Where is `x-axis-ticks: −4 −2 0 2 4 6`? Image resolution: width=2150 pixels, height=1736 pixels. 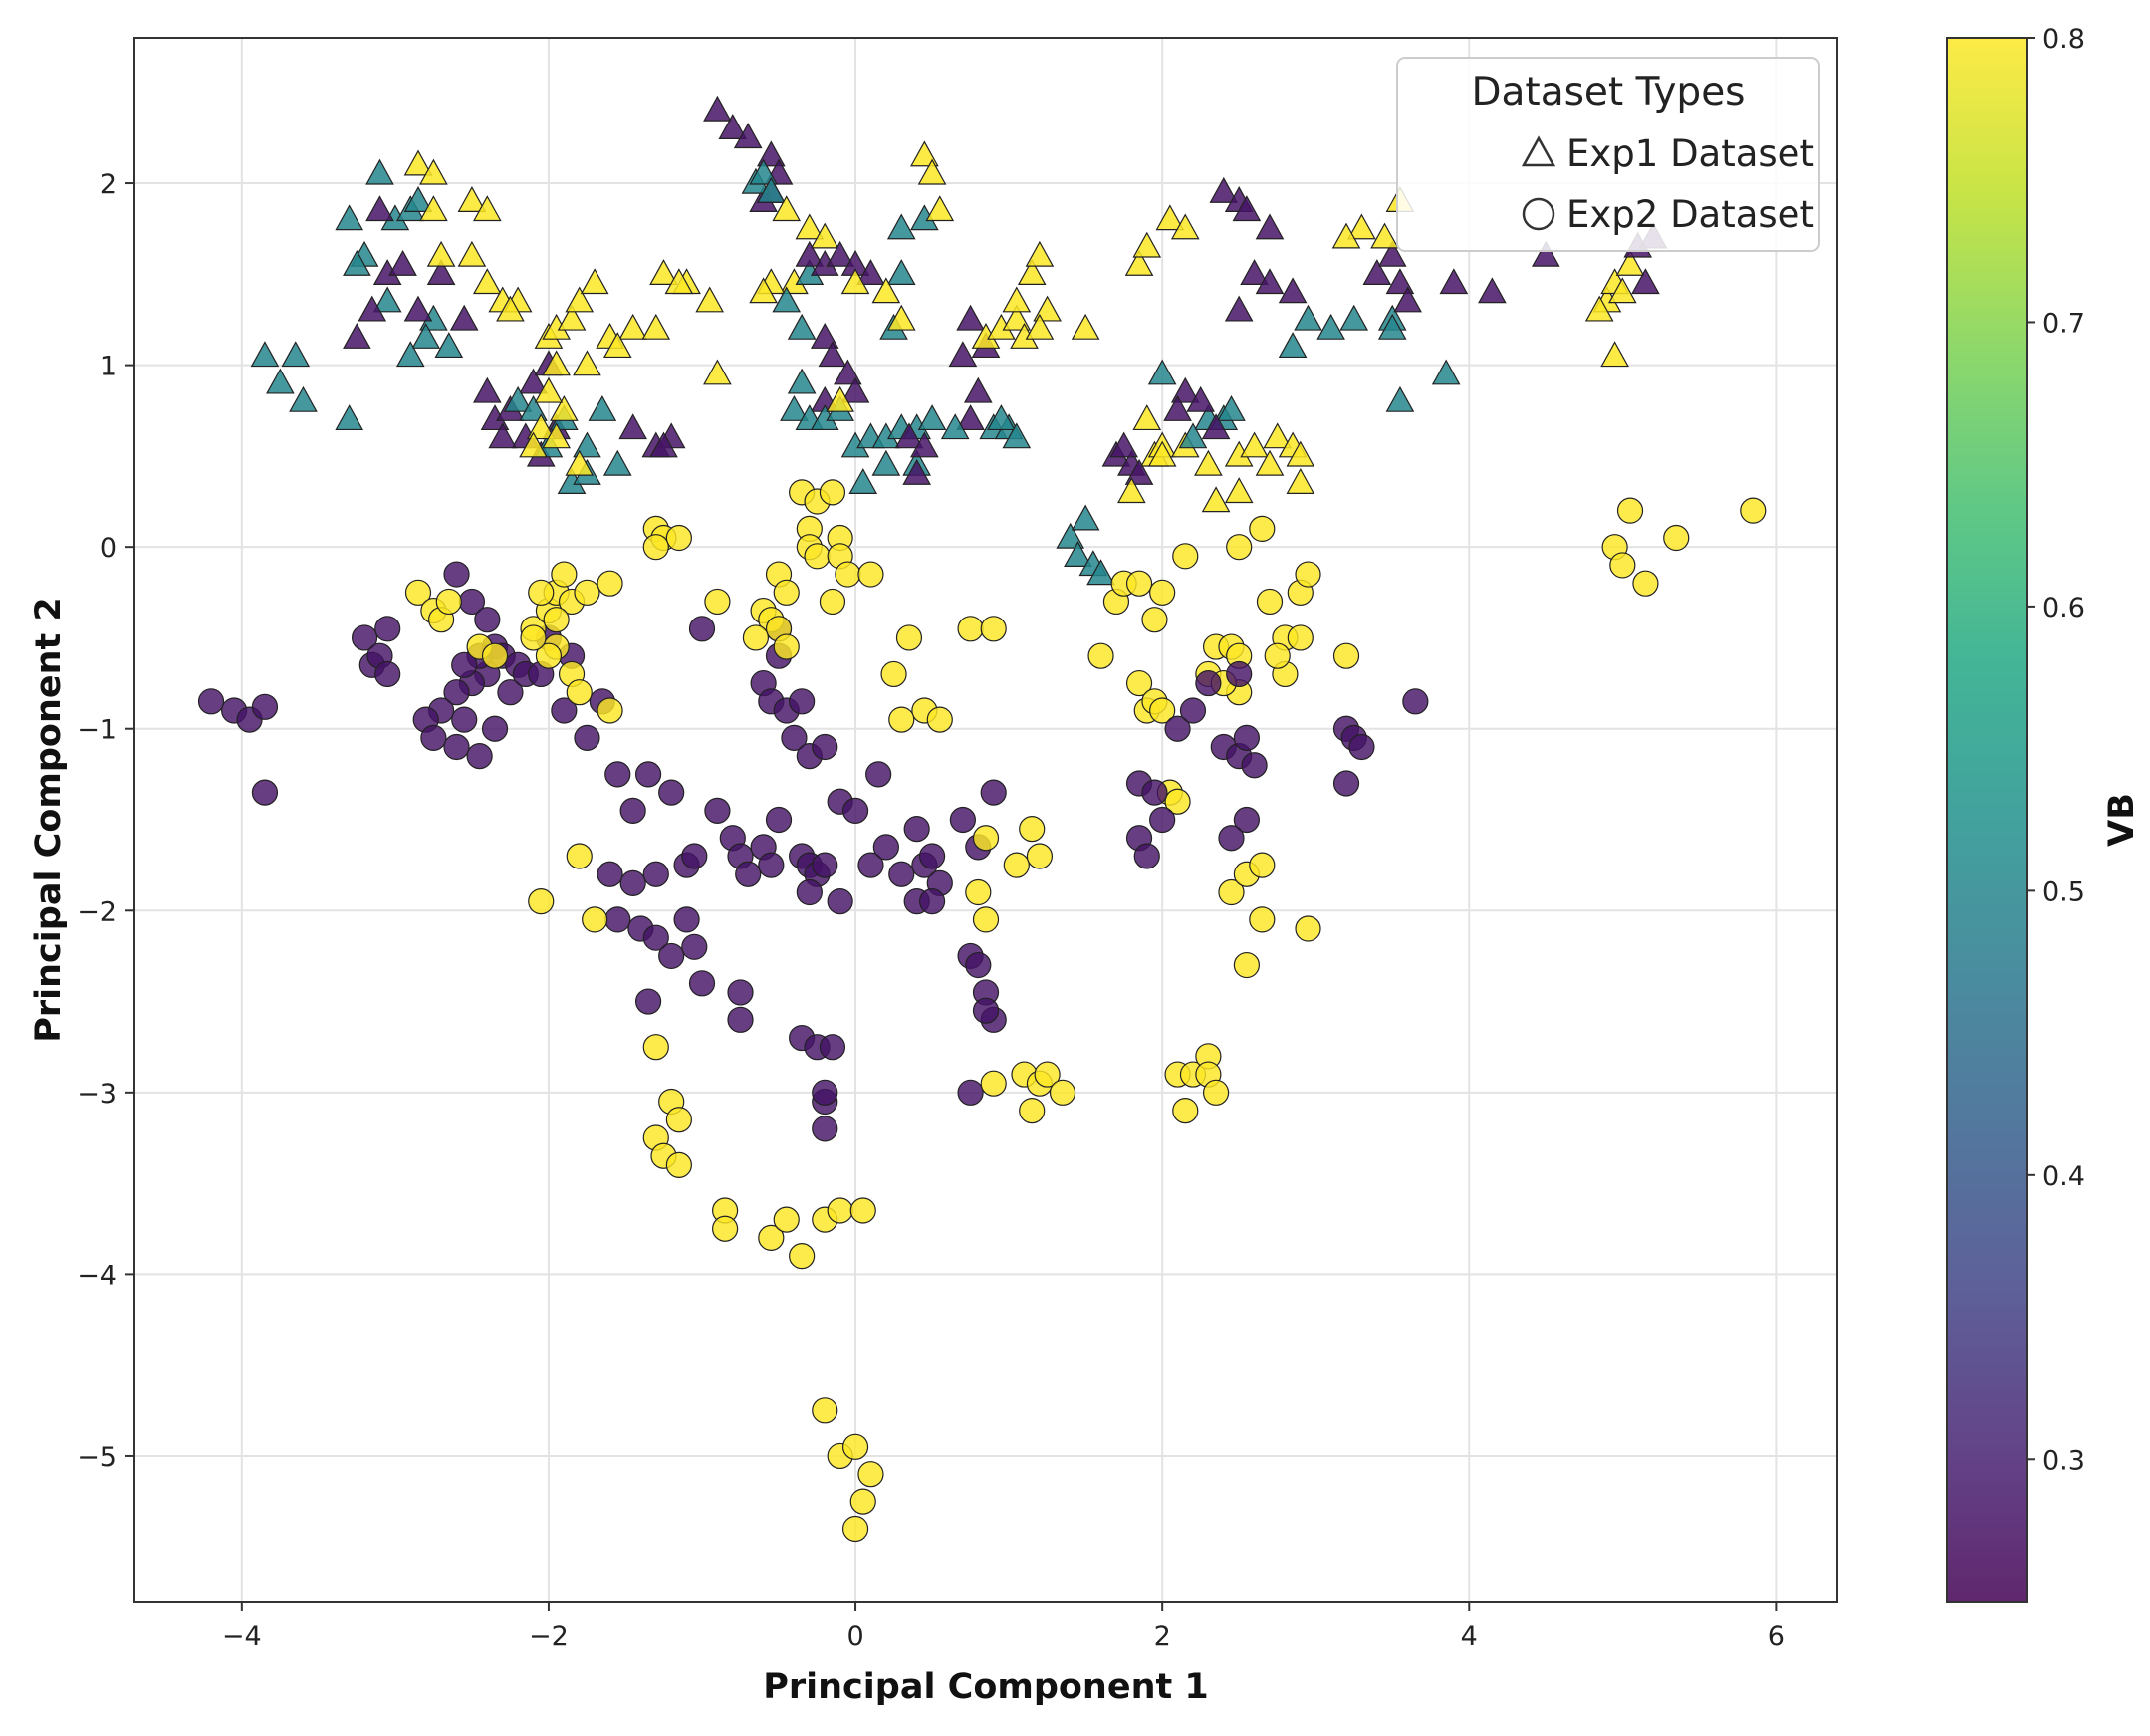 x-axis-ticks: −4 −2 0 2 4 6 is located at coordinates (1003, 1627).